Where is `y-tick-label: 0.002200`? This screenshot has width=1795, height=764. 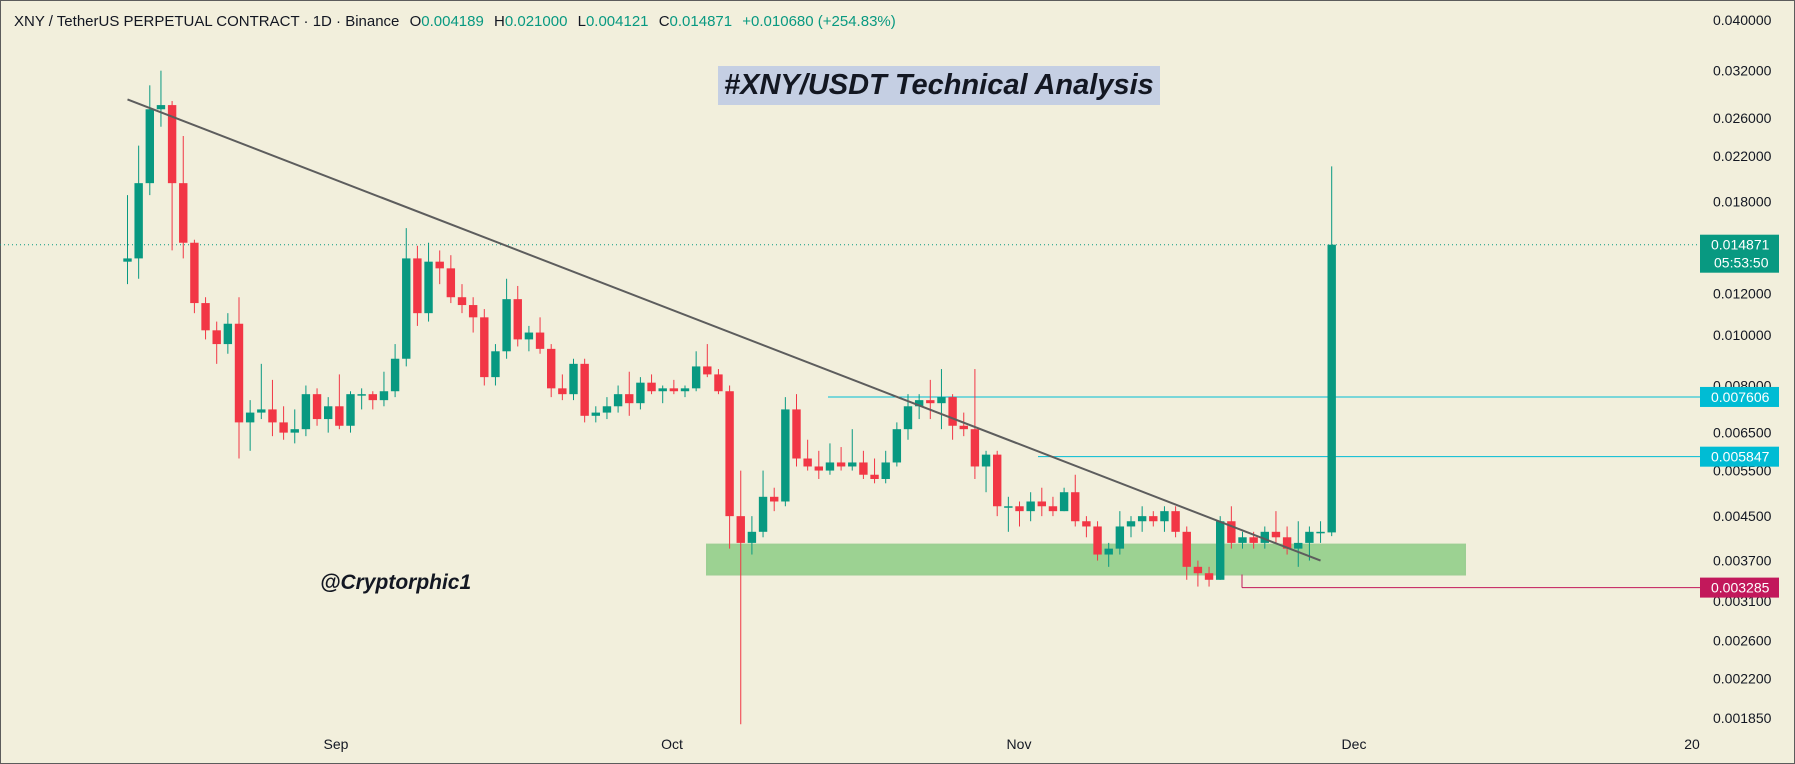 y-tick-label: 0.002200 is located at coordinates (1742, 679).